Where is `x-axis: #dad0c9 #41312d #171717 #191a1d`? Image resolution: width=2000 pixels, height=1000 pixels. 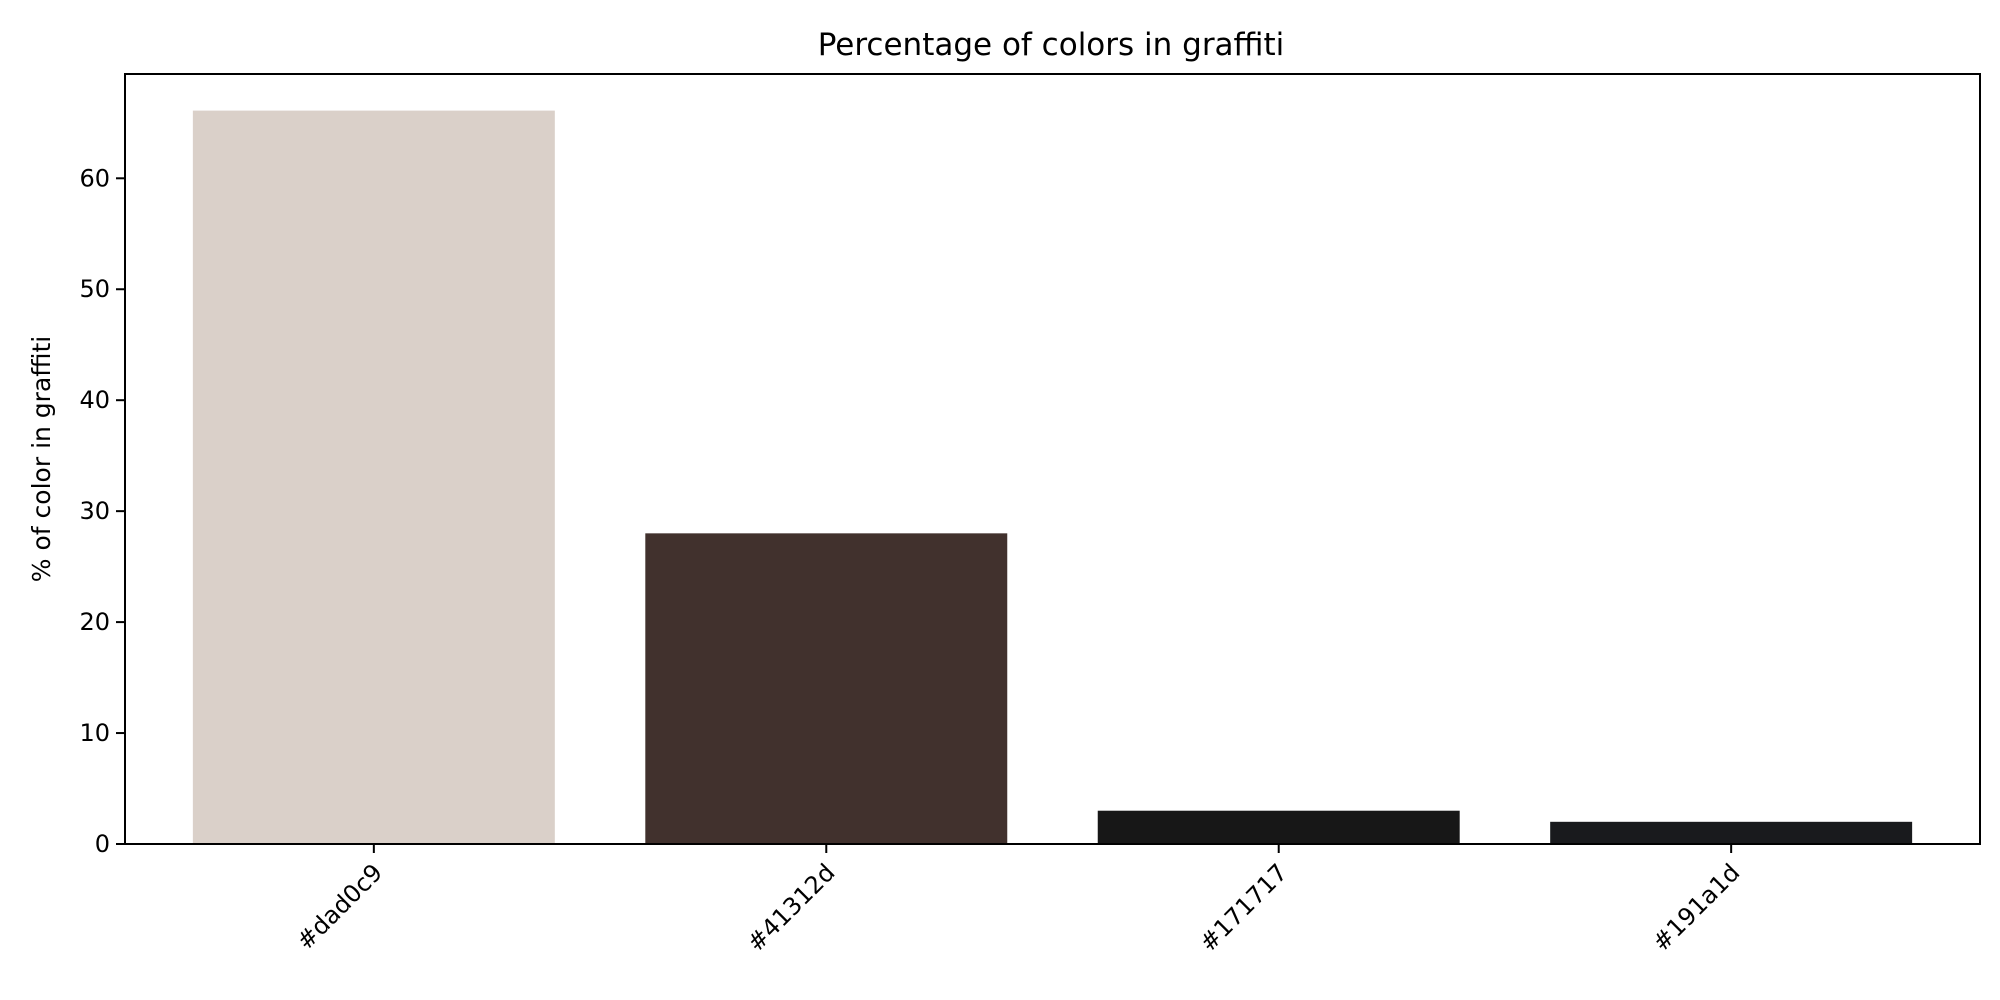 x-axis: #dad0c9 #41312d #171717 #191a1d is located at coordinates (1018, 900).